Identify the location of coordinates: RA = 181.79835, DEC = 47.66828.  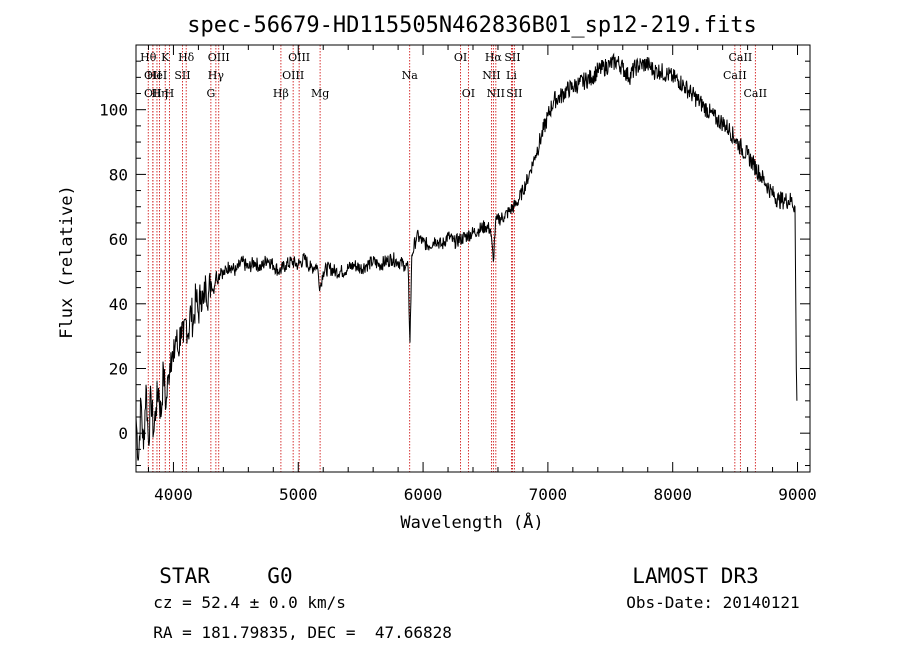
(302, 632).